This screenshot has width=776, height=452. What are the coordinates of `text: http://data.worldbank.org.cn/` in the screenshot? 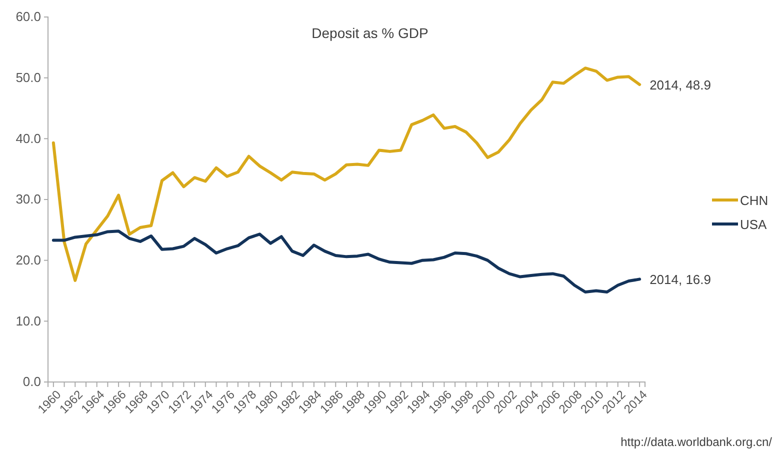 It's located at (696, 442).